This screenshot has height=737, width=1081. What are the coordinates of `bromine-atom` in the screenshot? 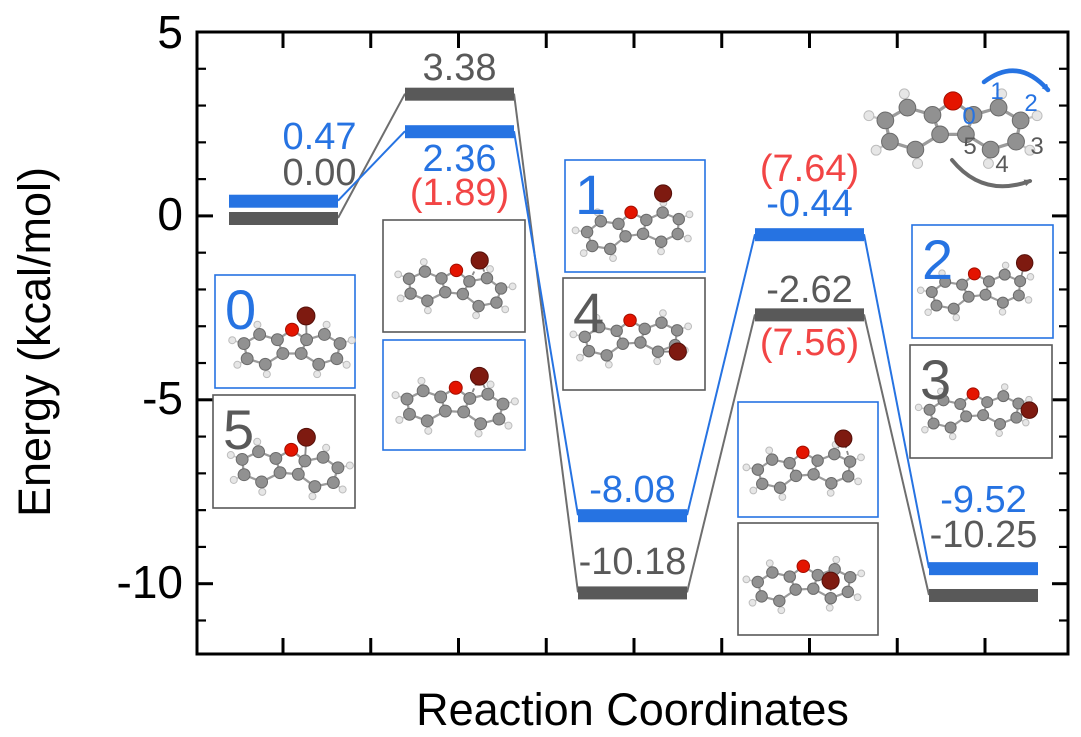 It's located at (306, 316).